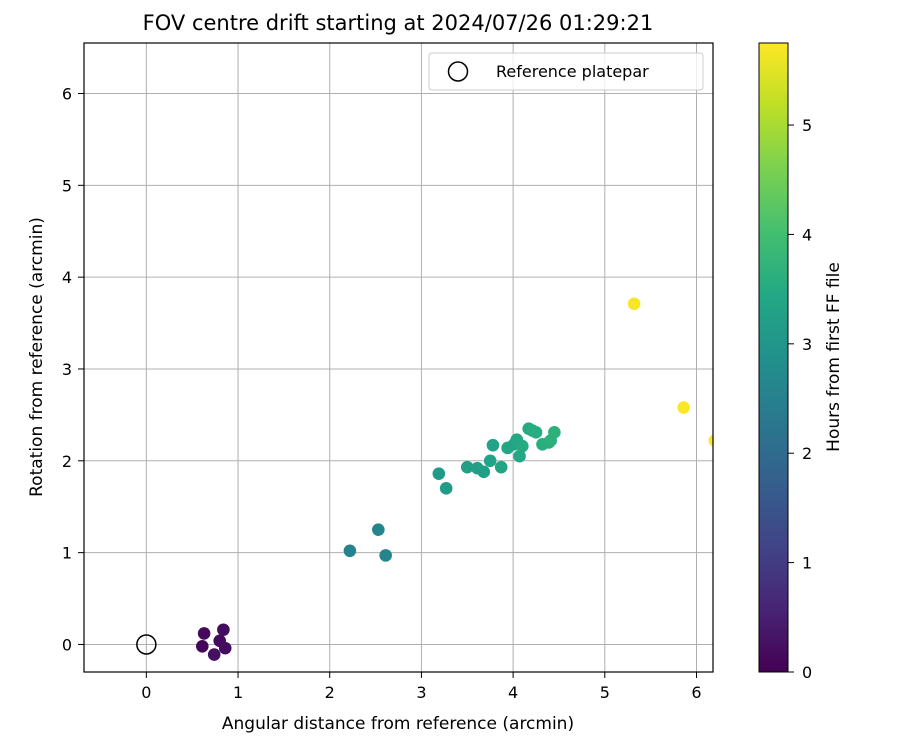  Describe the element at coordinates (67, 461) in the screenshot. I see `y-tick-label: 2` at that location.